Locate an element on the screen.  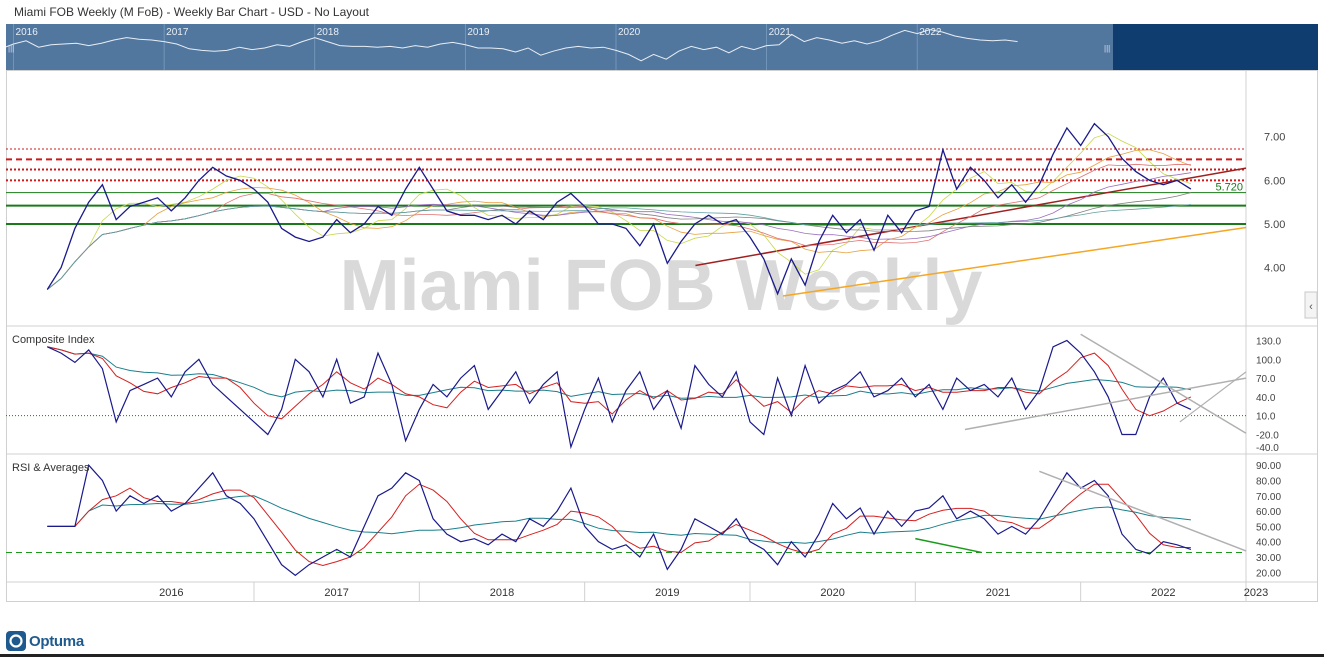
watermark: Miami FOB Weekly is located at coordinates (661, 286).